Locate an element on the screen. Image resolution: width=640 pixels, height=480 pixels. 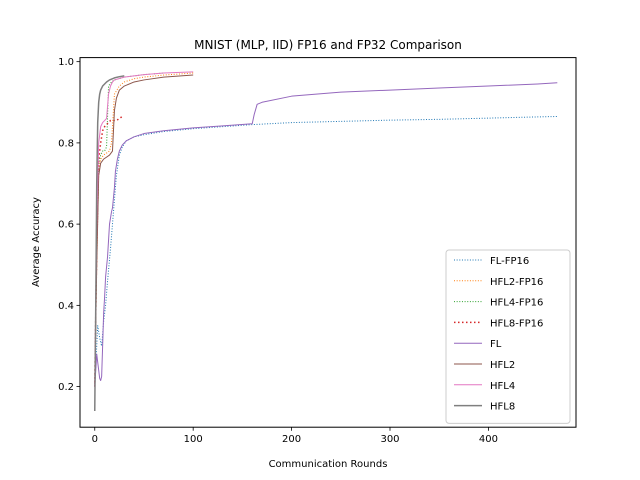
legend-entry-label: HFL8-FP16 is located at coordinates (516, 323).